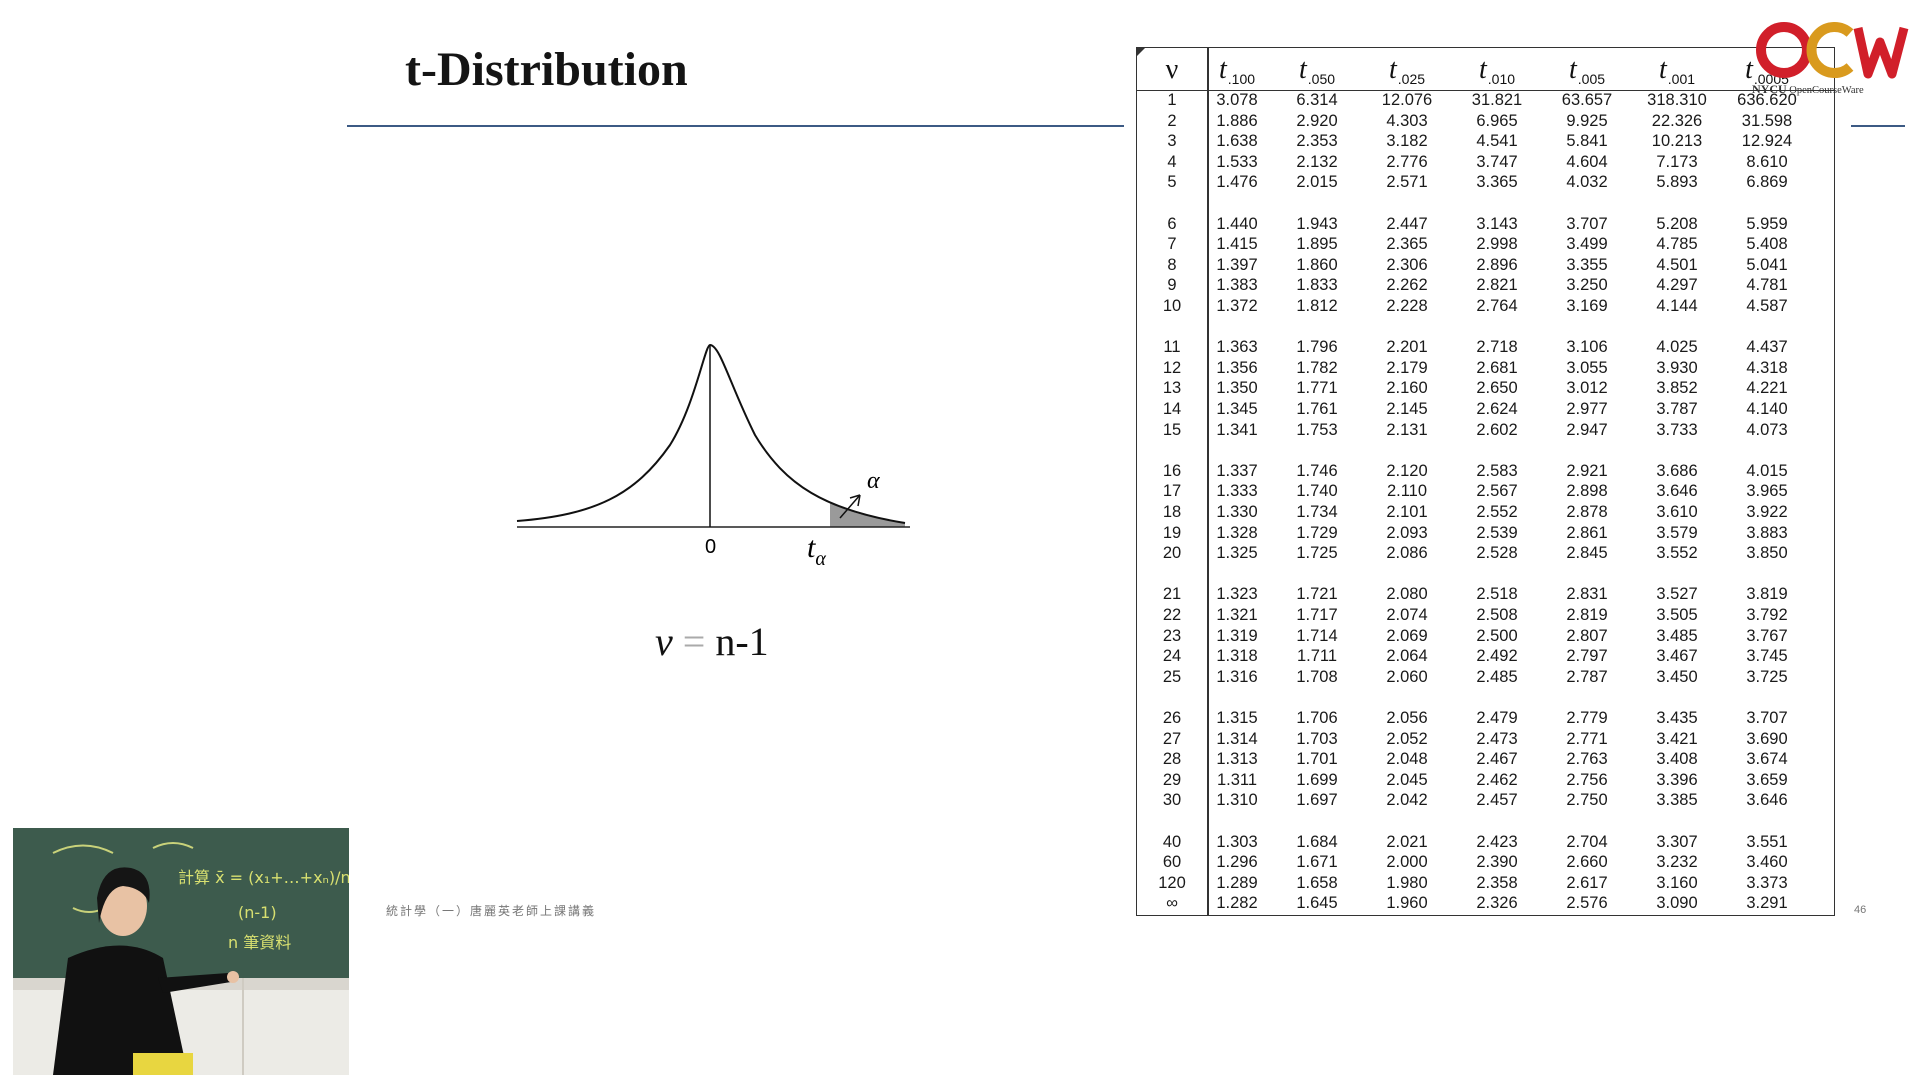 The height and width of the screenshot is (1080, 1920). I want to click on value-cell: 3.396, so click(1677, 779).